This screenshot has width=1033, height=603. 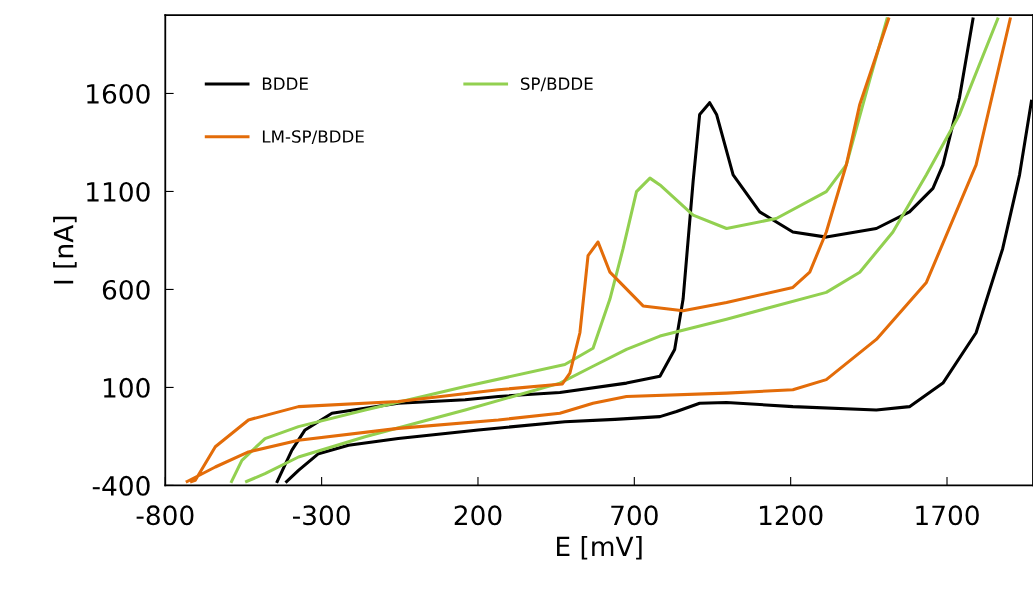 I want to click on legend-label: LM-SP/BDDE, so click(x=313, y=137).